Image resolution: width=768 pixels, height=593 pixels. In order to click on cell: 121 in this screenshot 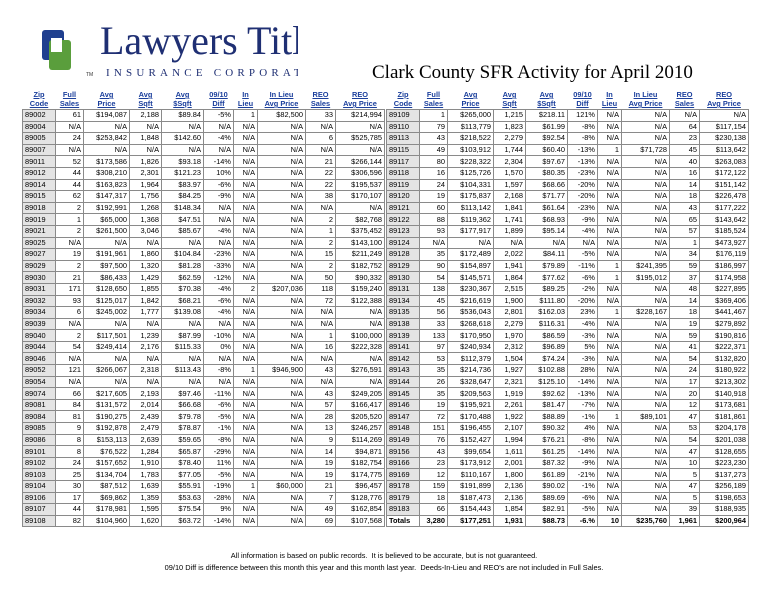, I will do `click(69, 370)`.